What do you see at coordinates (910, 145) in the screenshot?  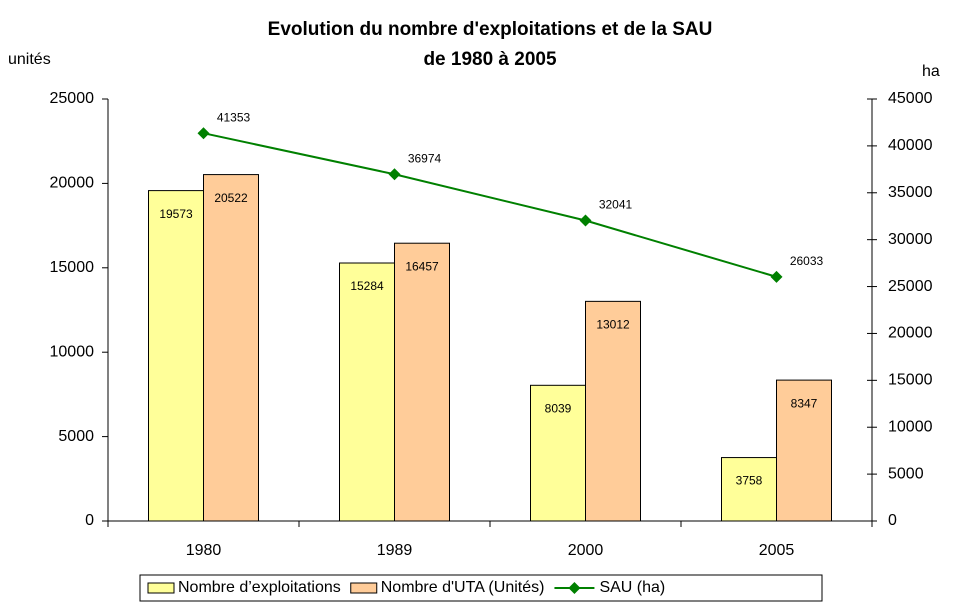 I see `y2-tick-label: 40000` at bounding box center [910, 145].